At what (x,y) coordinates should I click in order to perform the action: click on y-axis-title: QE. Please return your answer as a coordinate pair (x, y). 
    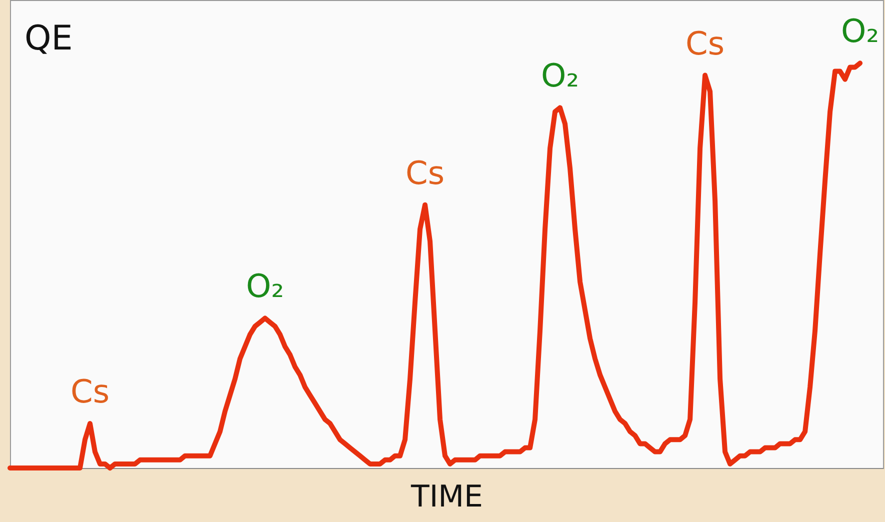
    Looking at the image, I should click on (48, 38).